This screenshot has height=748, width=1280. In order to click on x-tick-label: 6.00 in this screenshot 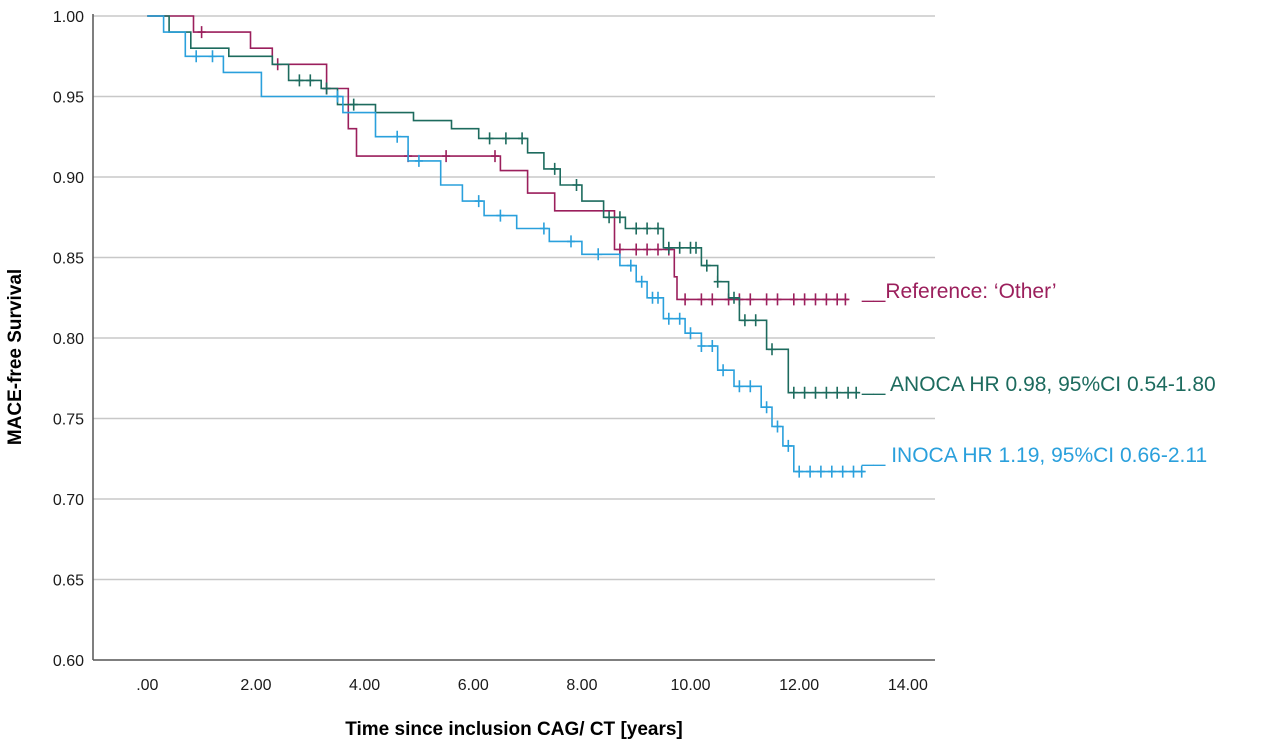, I will do `click(473, 685)`.